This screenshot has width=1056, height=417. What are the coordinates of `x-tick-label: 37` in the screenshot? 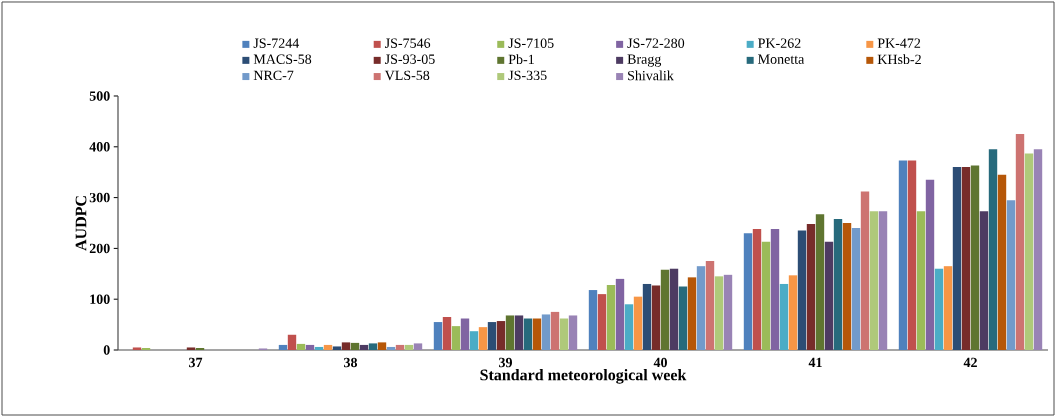 It's located at (196, 362).